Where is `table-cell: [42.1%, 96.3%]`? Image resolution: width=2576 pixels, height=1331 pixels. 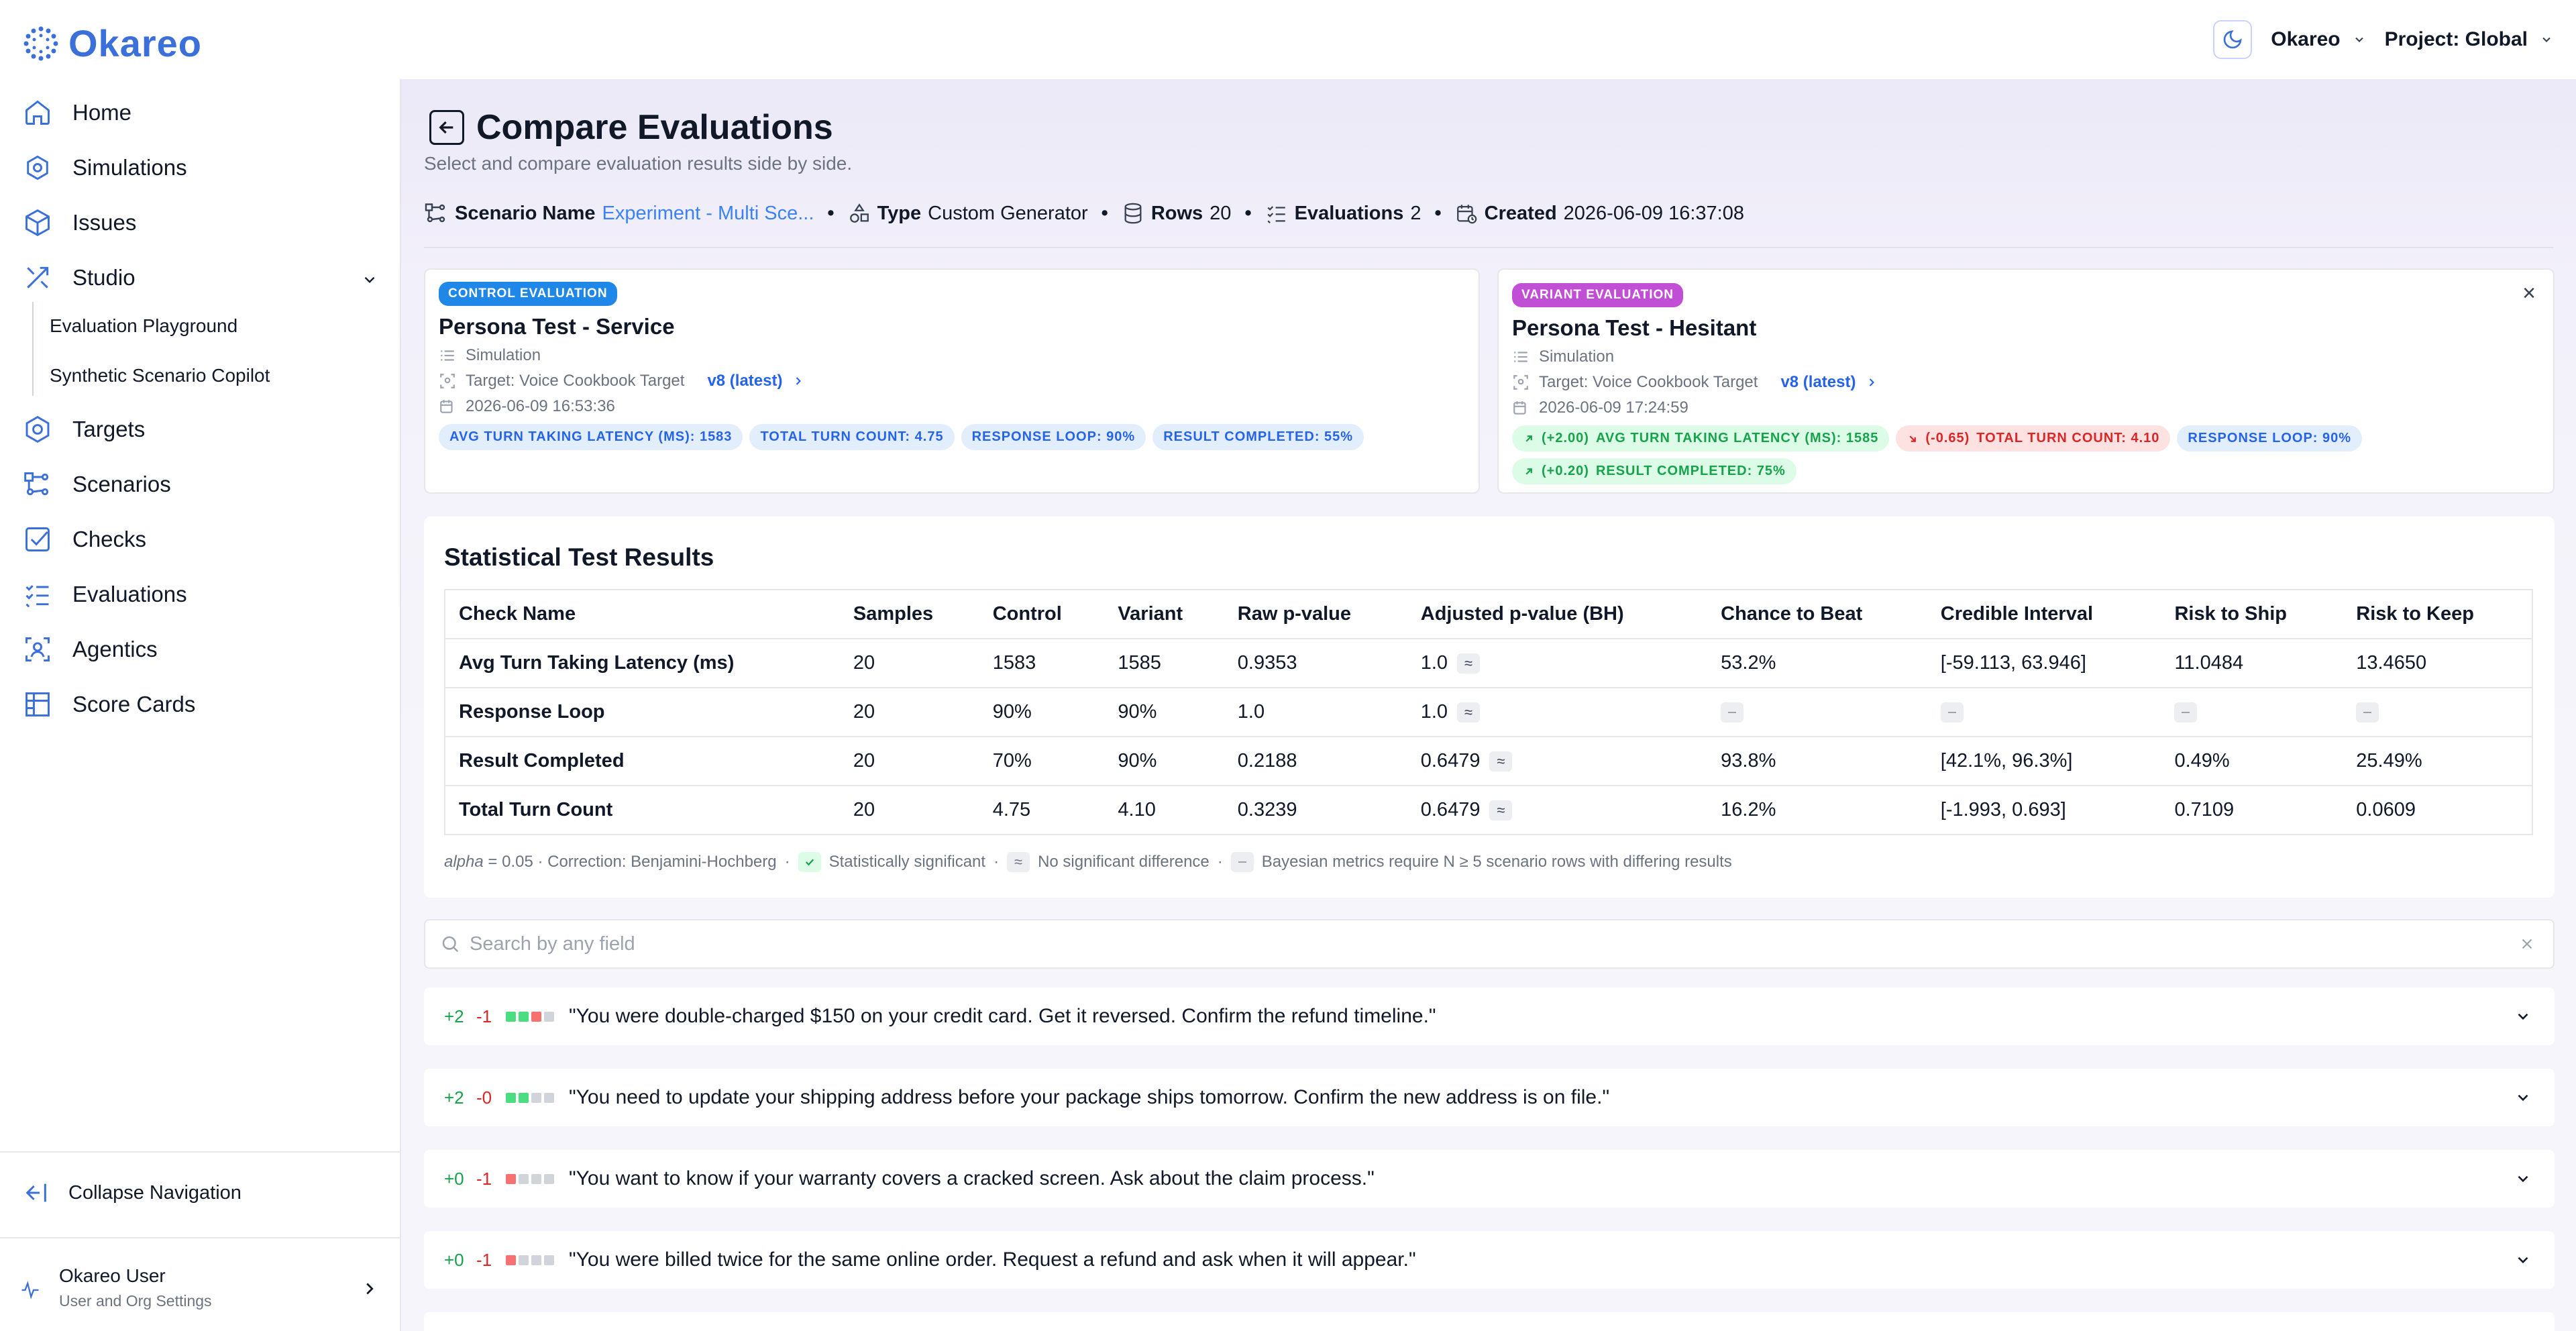
table-cell: [42.1%, 96.3%] is located at coordinates (2044, 761).